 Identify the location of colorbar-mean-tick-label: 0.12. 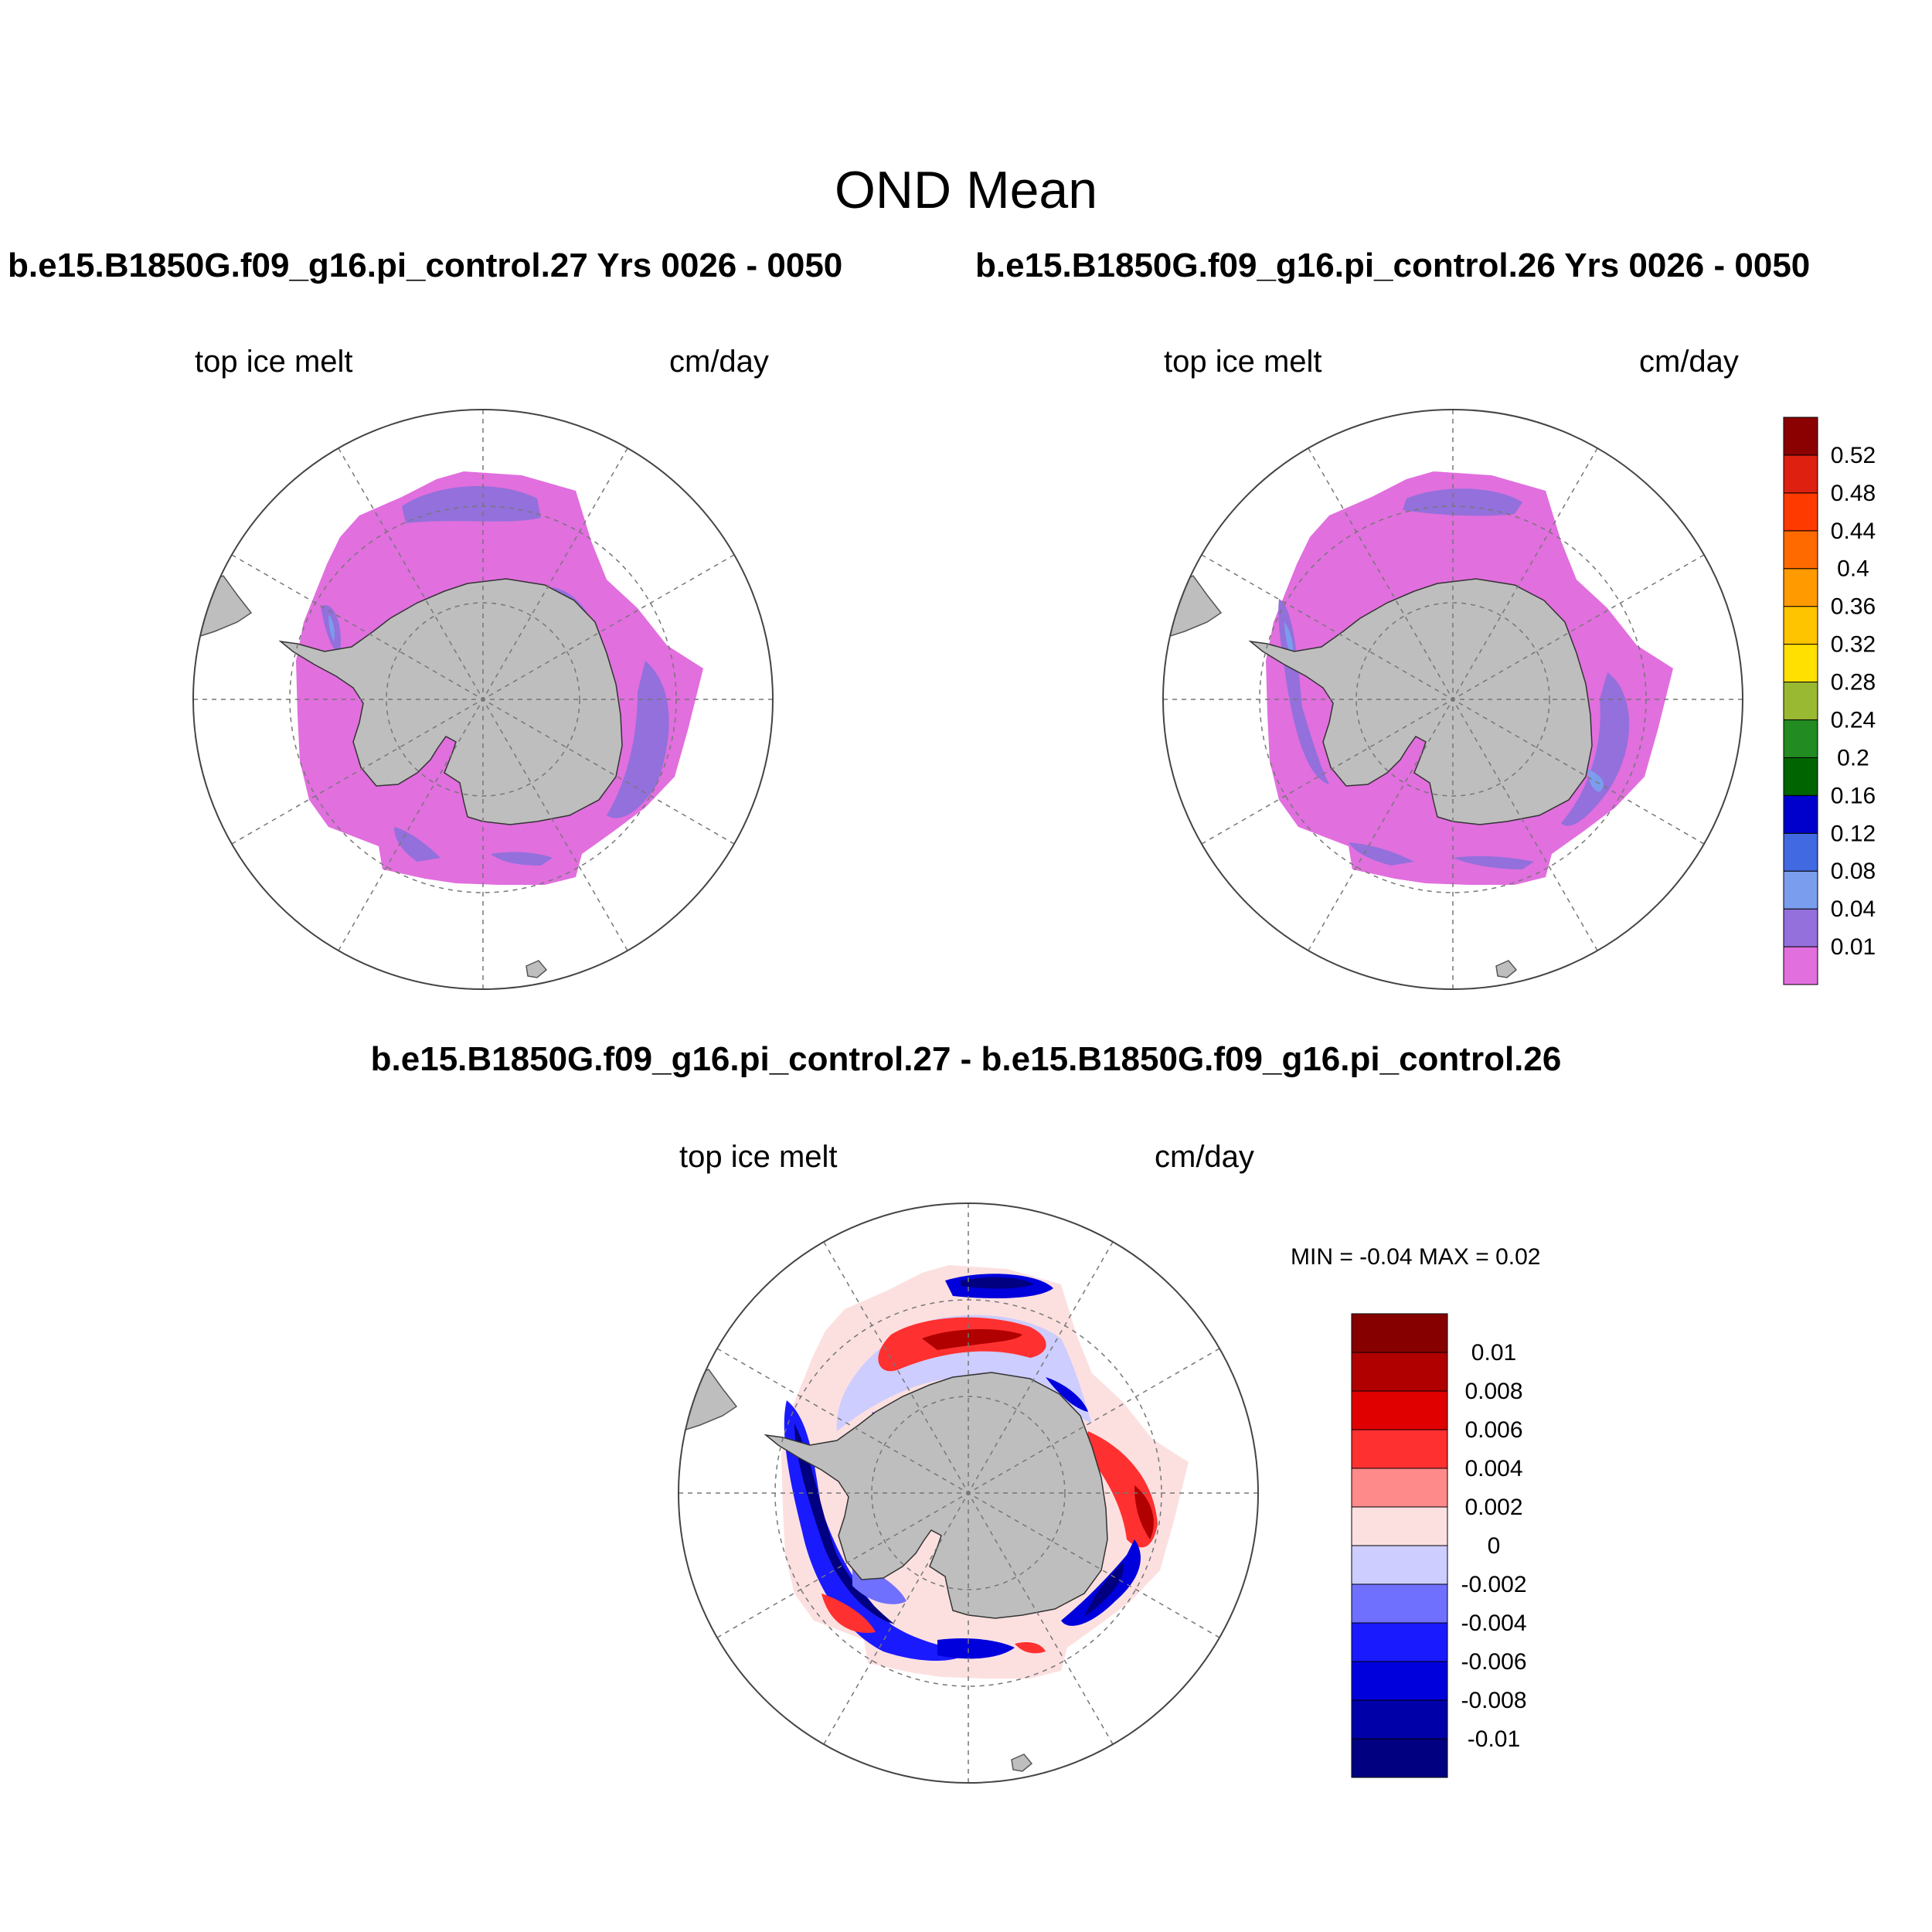
(1854, 834).